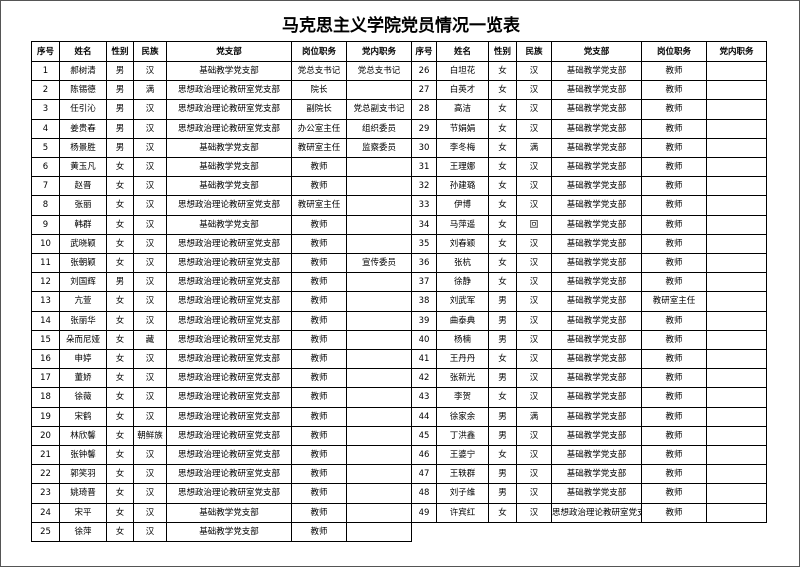  Describe the element at coordinates (379, 71) in the screenshot. I see `table-cell: 党总支书记` at that location.